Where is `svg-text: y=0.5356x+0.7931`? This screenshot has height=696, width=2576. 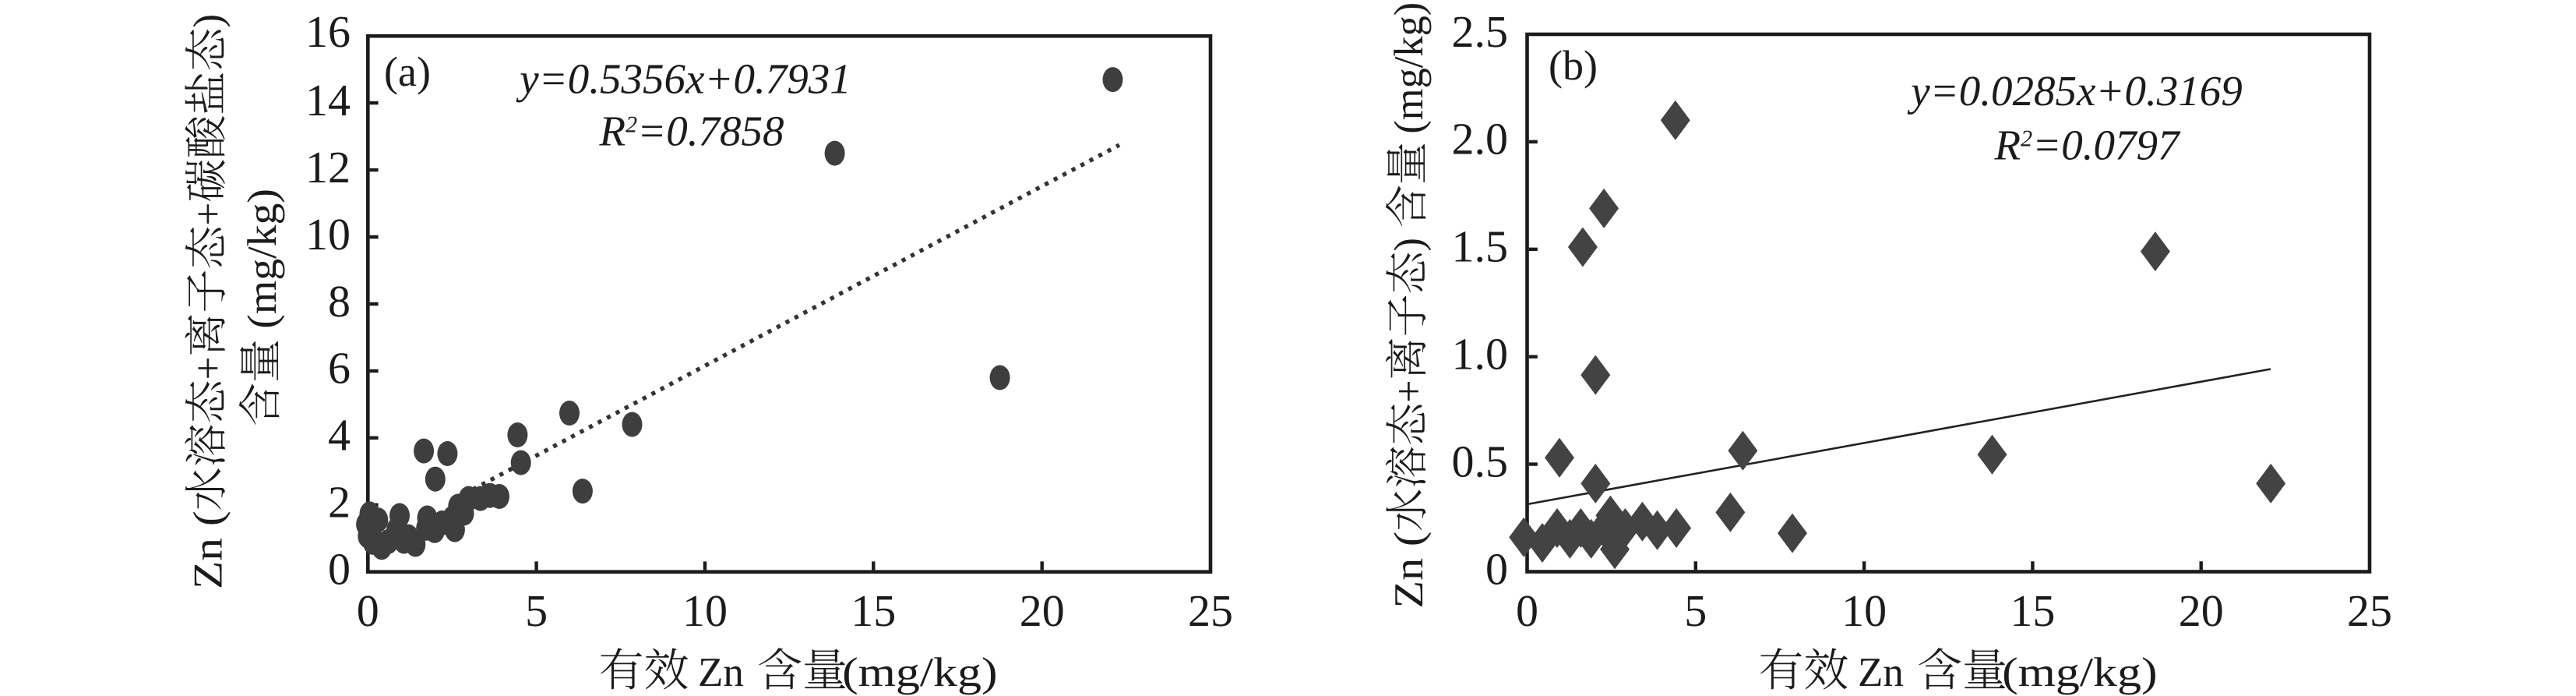 svg-text: y=0.5356x+0.7931 is located at coordinates (683, 79).